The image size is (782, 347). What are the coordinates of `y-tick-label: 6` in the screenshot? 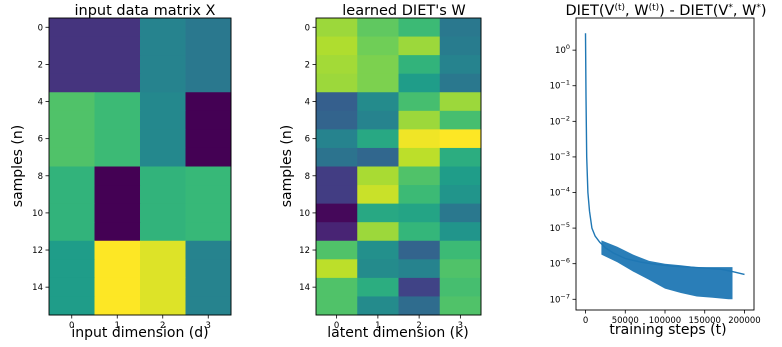 It's located at (307, 140).